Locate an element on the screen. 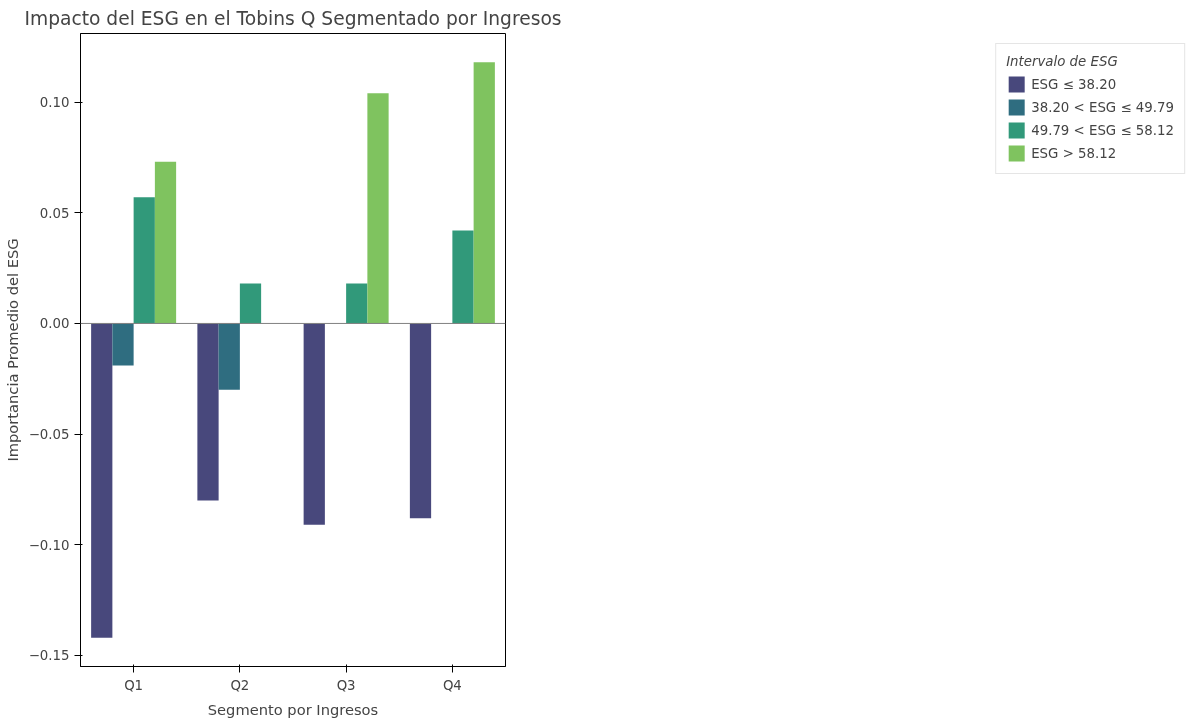  y-tick-label: −0.15 is located at coordinates (49, 656).